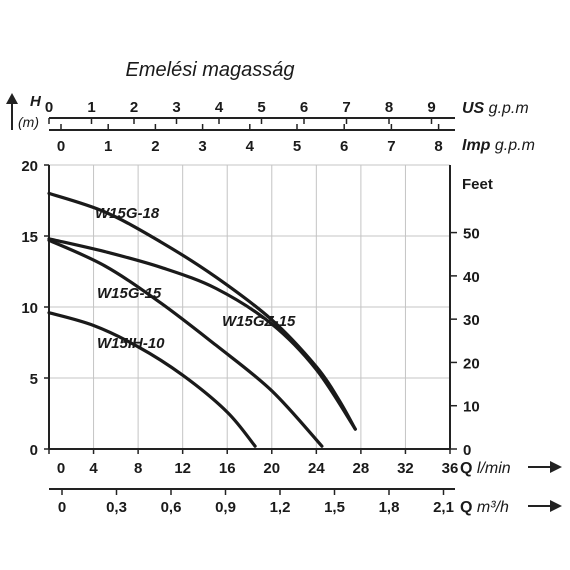 Image resolution: width=570 pixels, height=570 pixels. Describe the element at coordinates (259, 321) in the screenshot. I see `series-label-w15gz-15: W15GZ-15` at that location.